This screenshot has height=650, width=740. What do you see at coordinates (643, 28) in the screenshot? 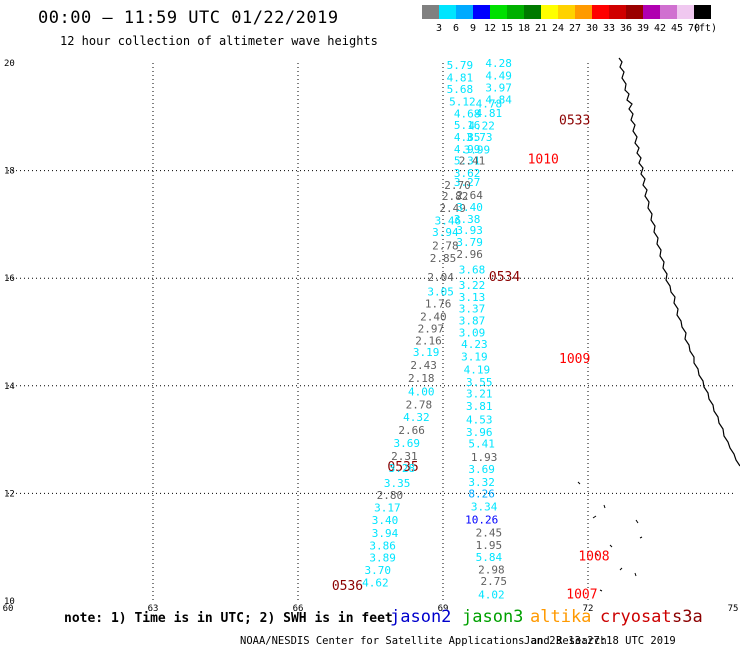
I see `legend-label: 39` at bounding box center [643, 28].